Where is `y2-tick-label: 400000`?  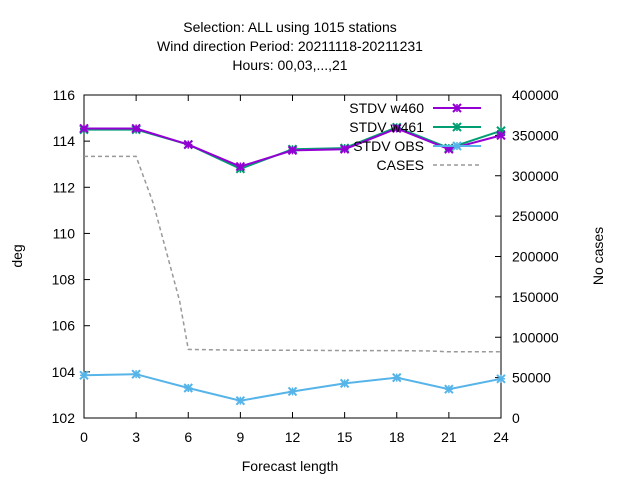 y2-tick-label: 400000 is located at coordinates (535, 95).